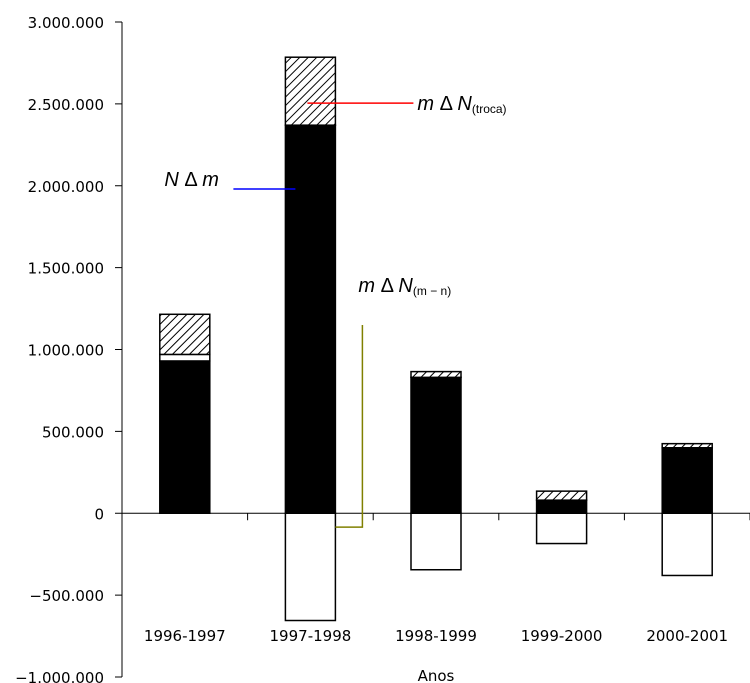  I want to click on bar-m_delta_n_troca-2000-2001, so click(687, 445).